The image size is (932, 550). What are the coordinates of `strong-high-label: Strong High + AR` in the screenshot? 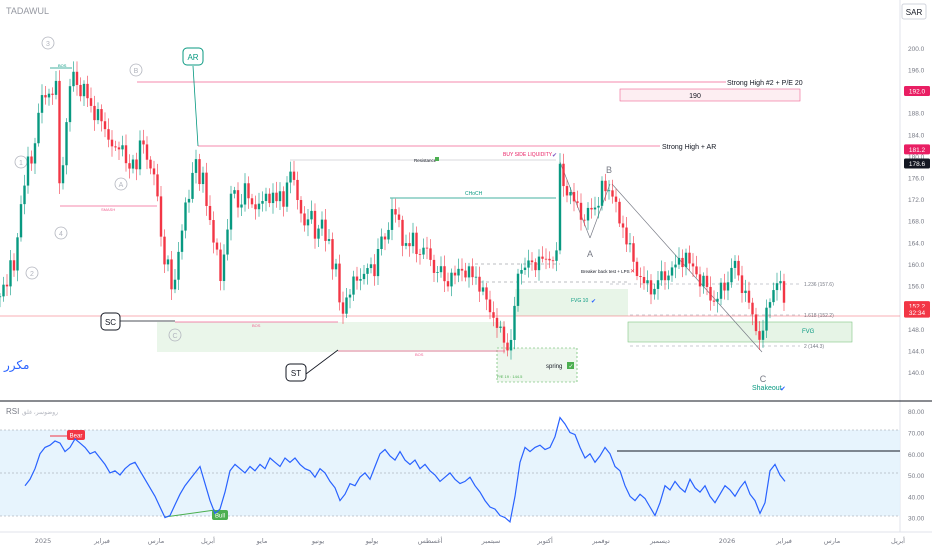 It's located at (689, 147).